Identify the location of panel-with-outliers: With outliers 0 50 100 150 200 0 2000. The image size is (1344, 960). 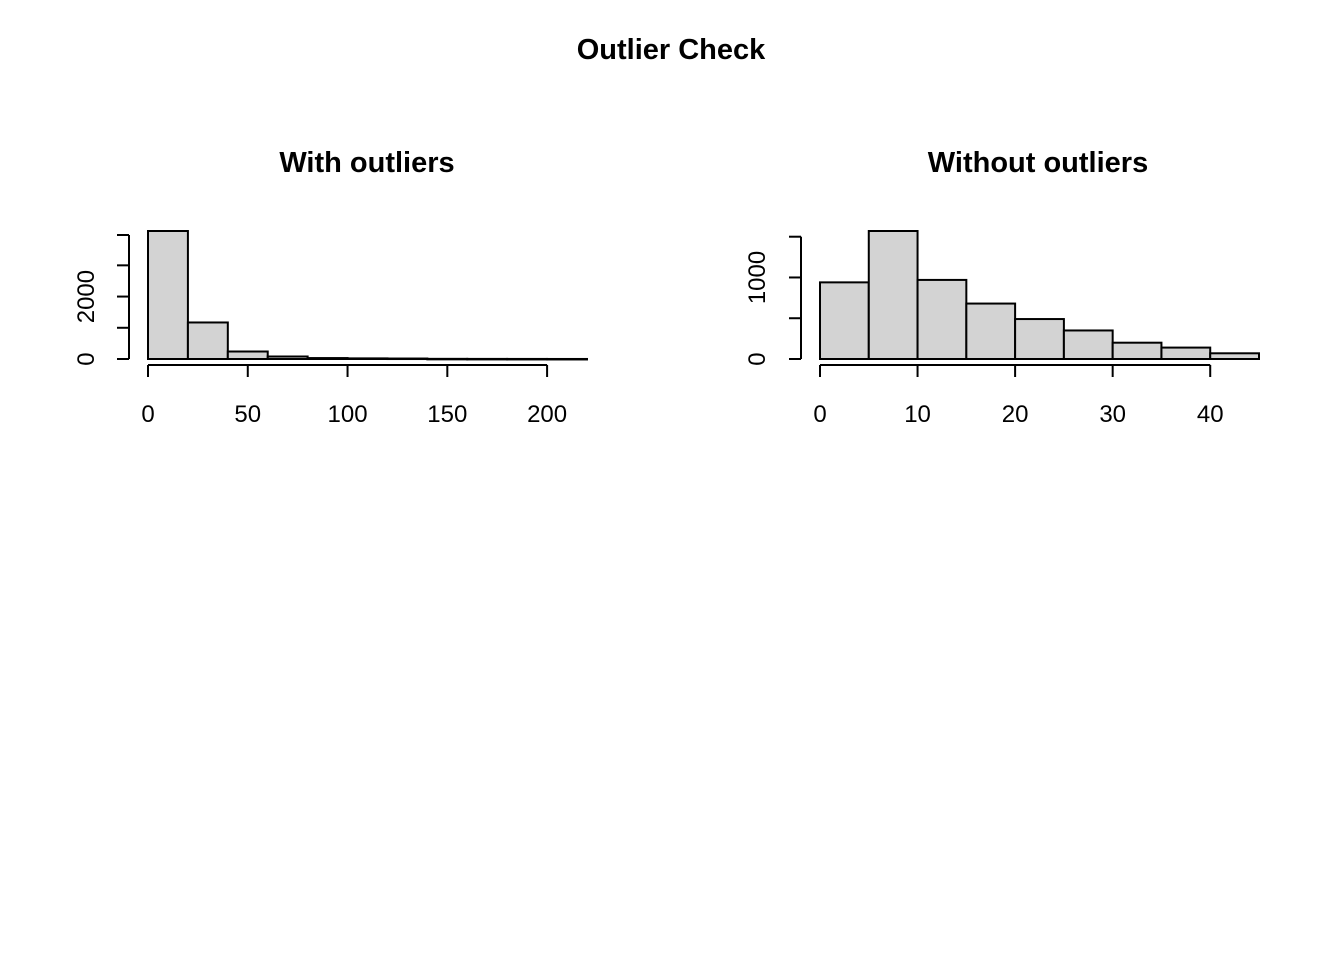
(330, 287).